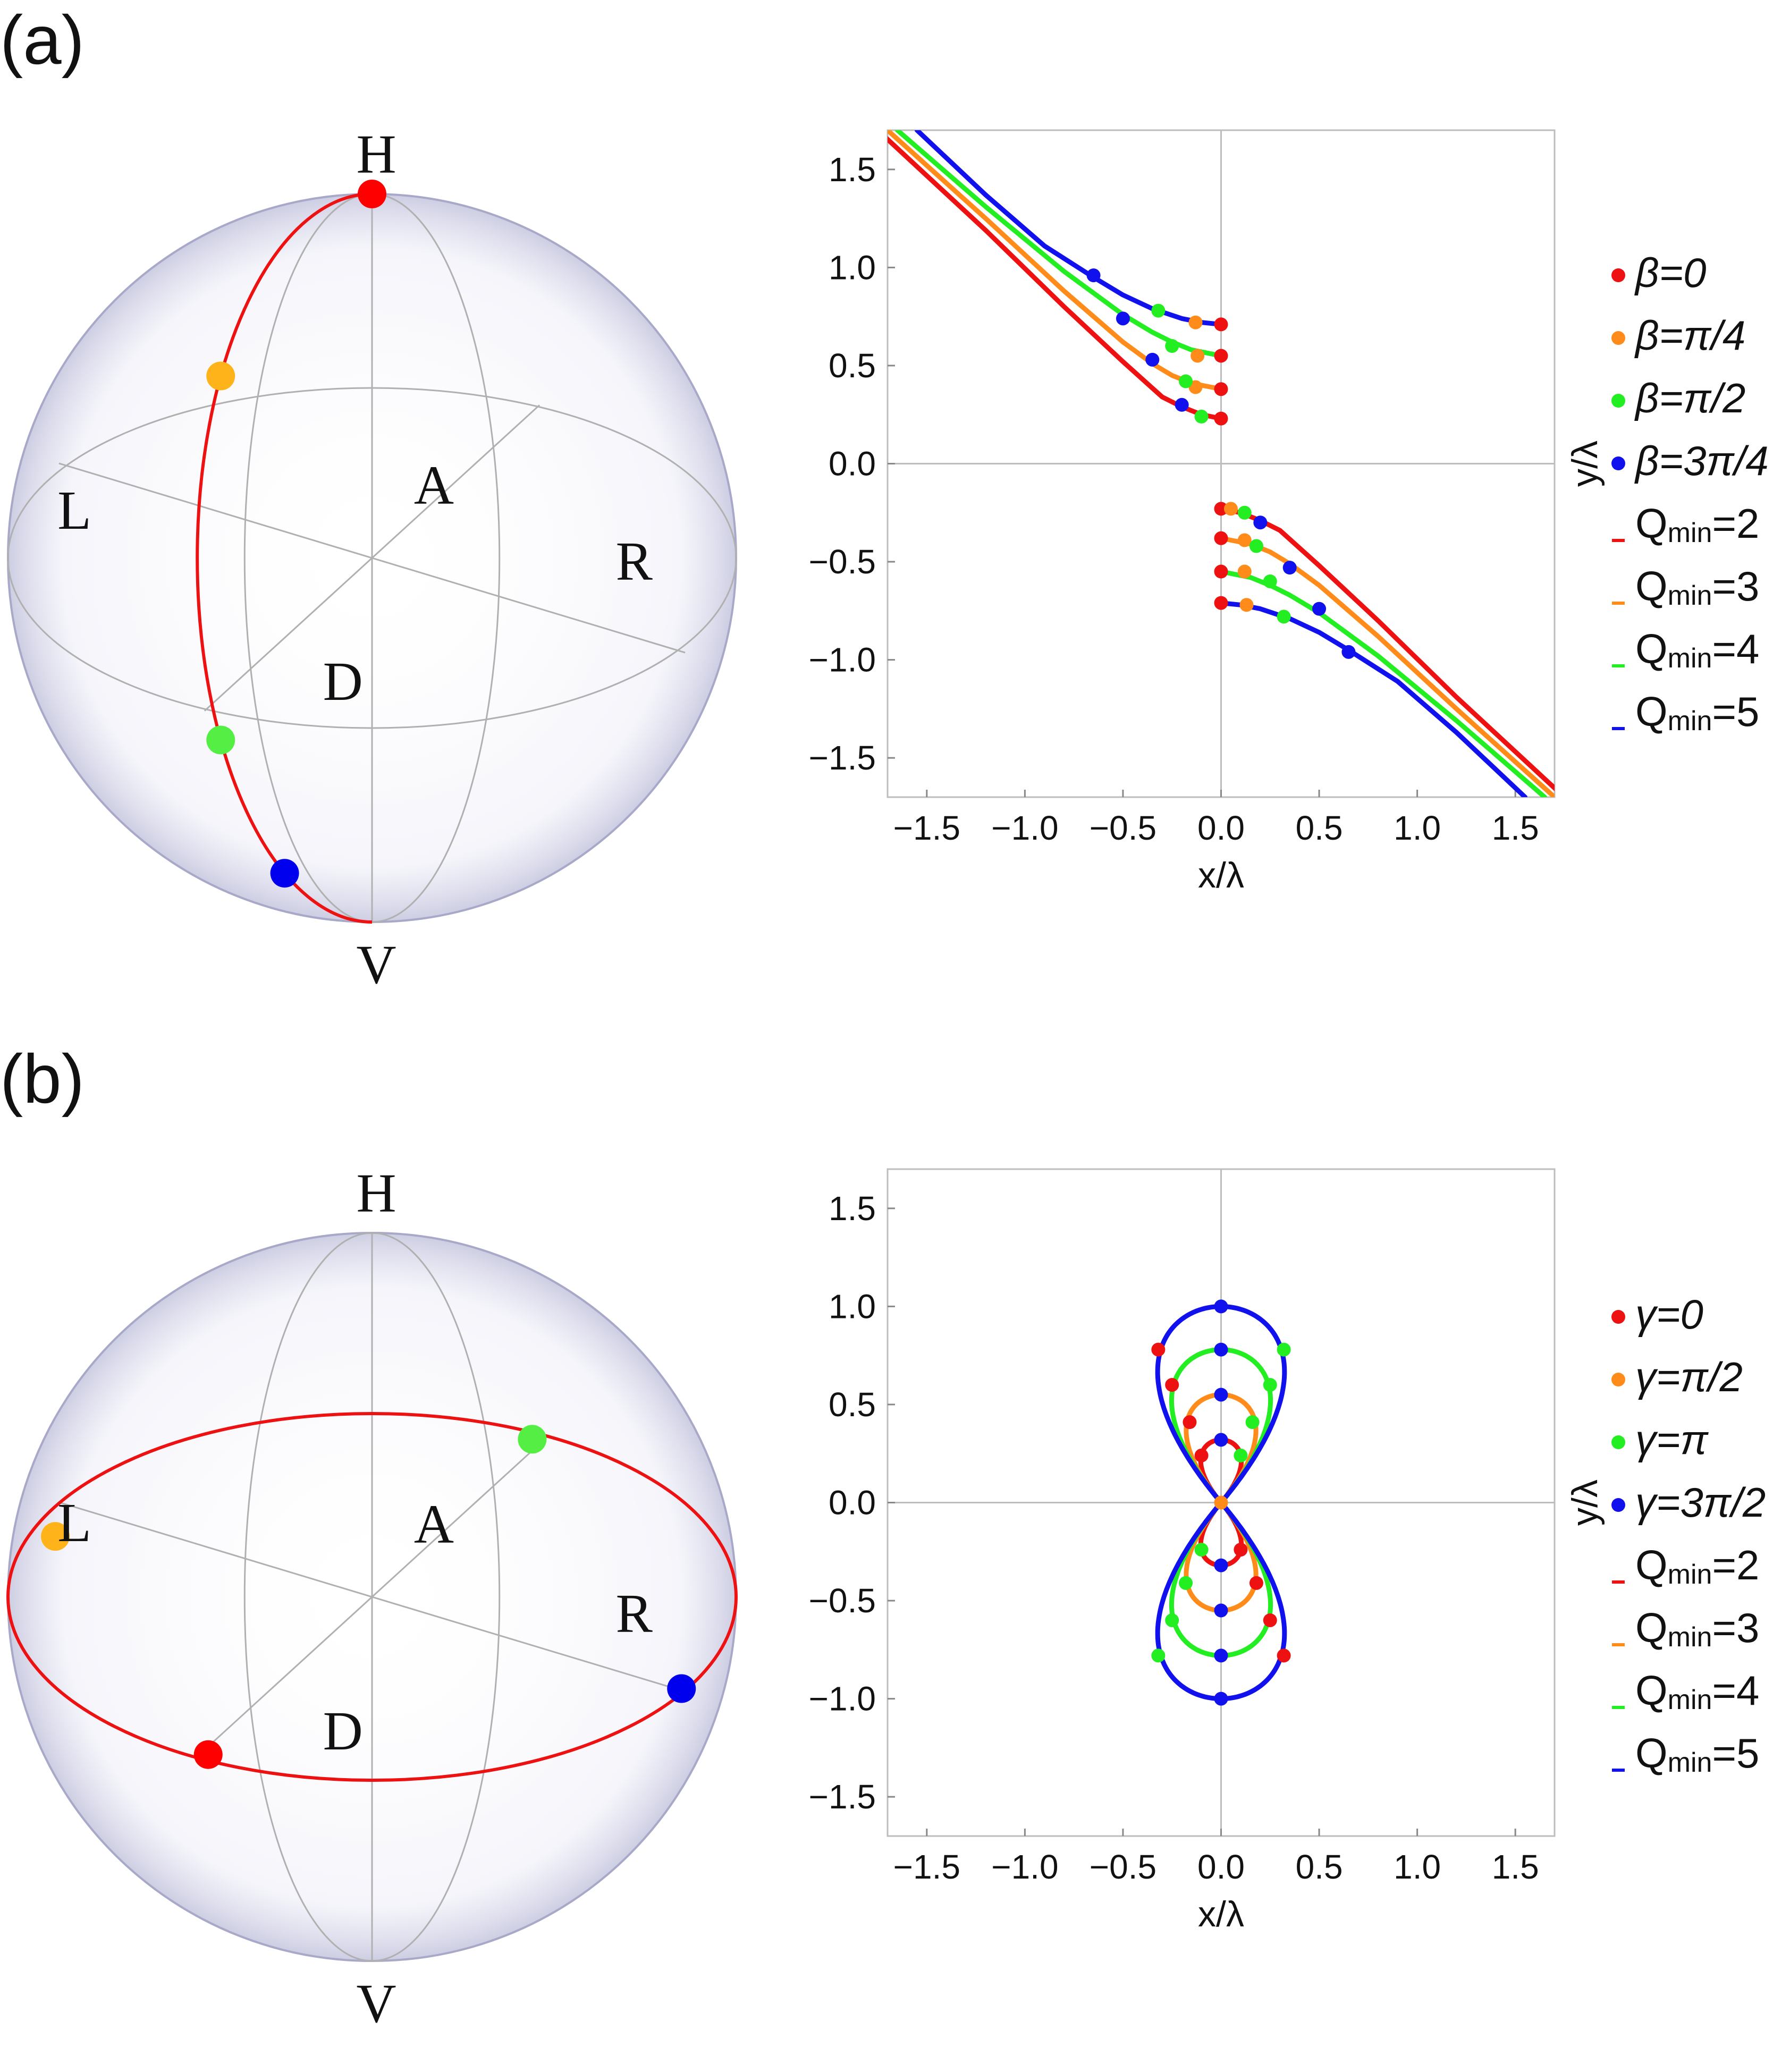 This screenshot has width=1790, height=2072. Describe the element at coordinates (1690, 460) in the screenshot. I see `legend-item: β=3π/4` at that location.